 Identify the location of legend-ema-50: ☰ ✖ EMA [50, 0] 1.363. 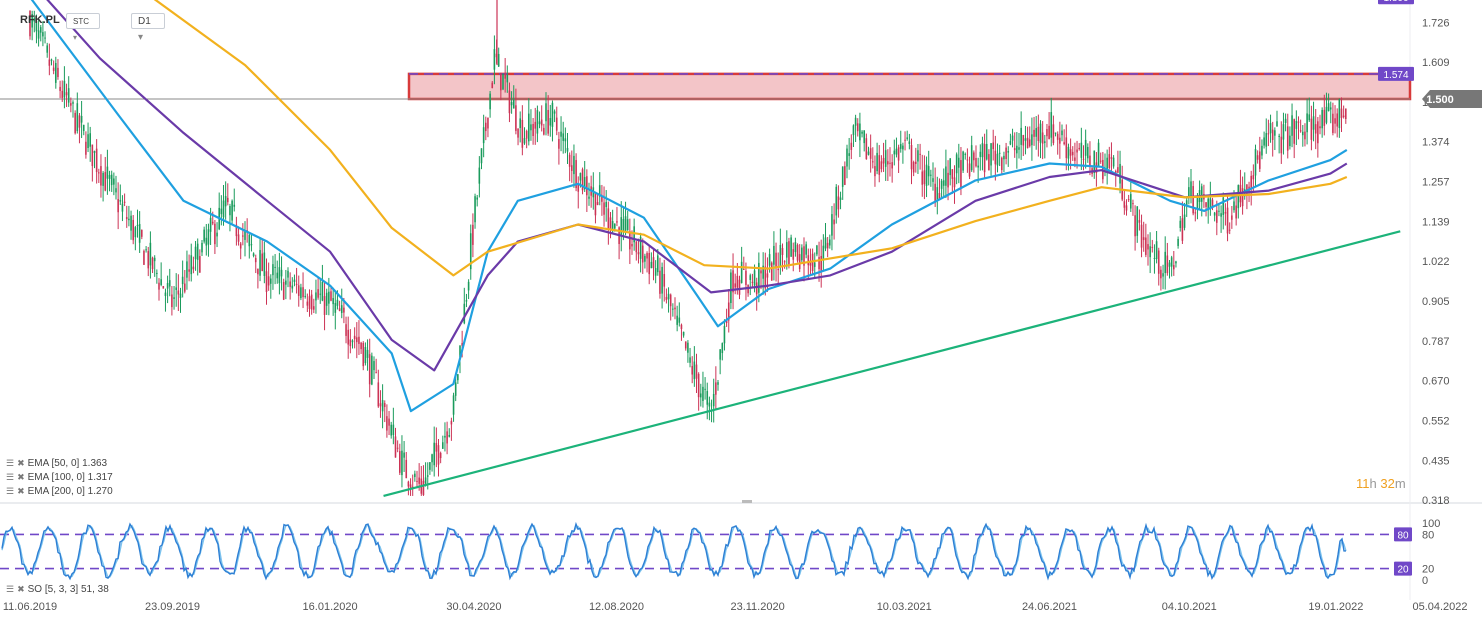
(56, 463).